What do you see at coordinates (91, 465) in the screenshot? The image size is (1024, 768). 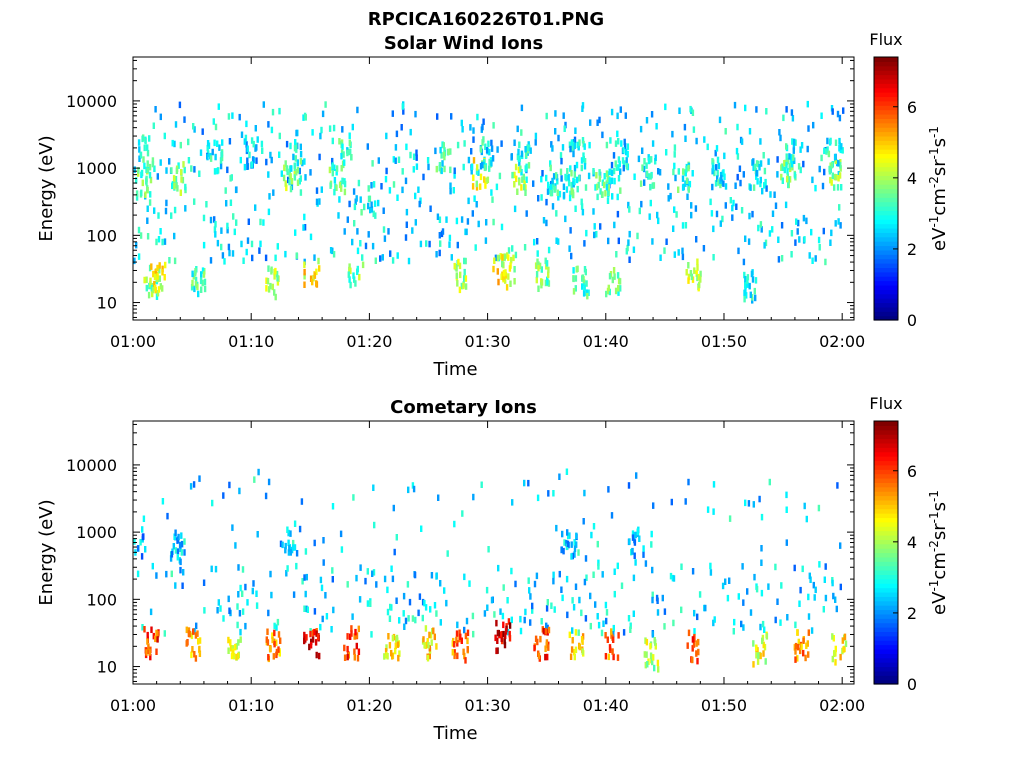 I see `y-tick-label: 10000` at bounding box center [91, 465].